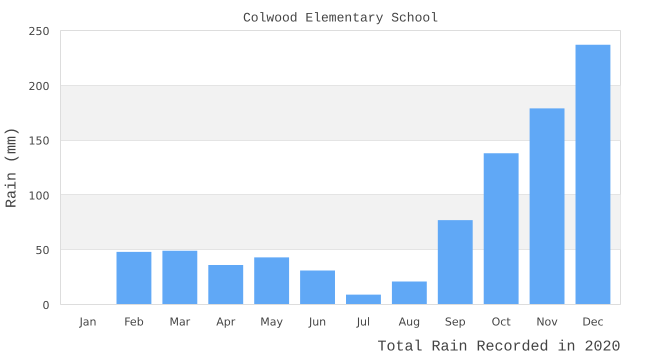  Describe the element at coordinates (39, 31) in the screenshot. I see `y-tick-label: 250` at that location.